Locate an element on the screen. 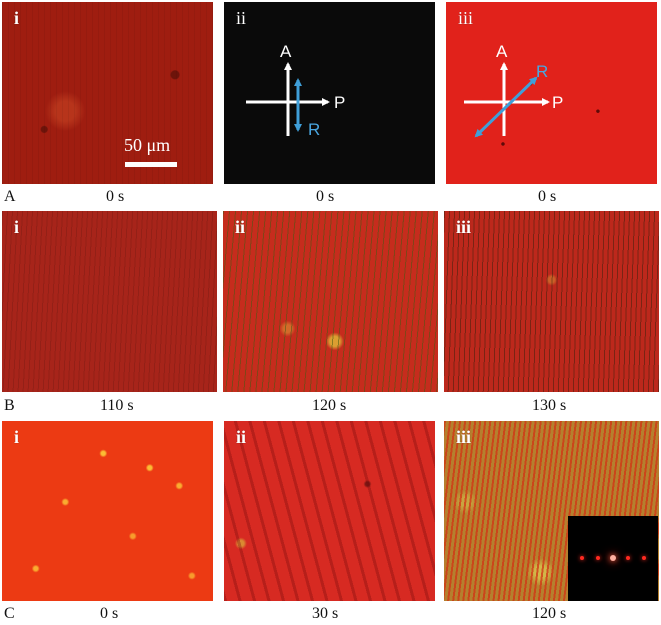 The height and width of the screenshot is (625, 661). rubbing-direction-arrow-icon is located at coordinates (506, 107).